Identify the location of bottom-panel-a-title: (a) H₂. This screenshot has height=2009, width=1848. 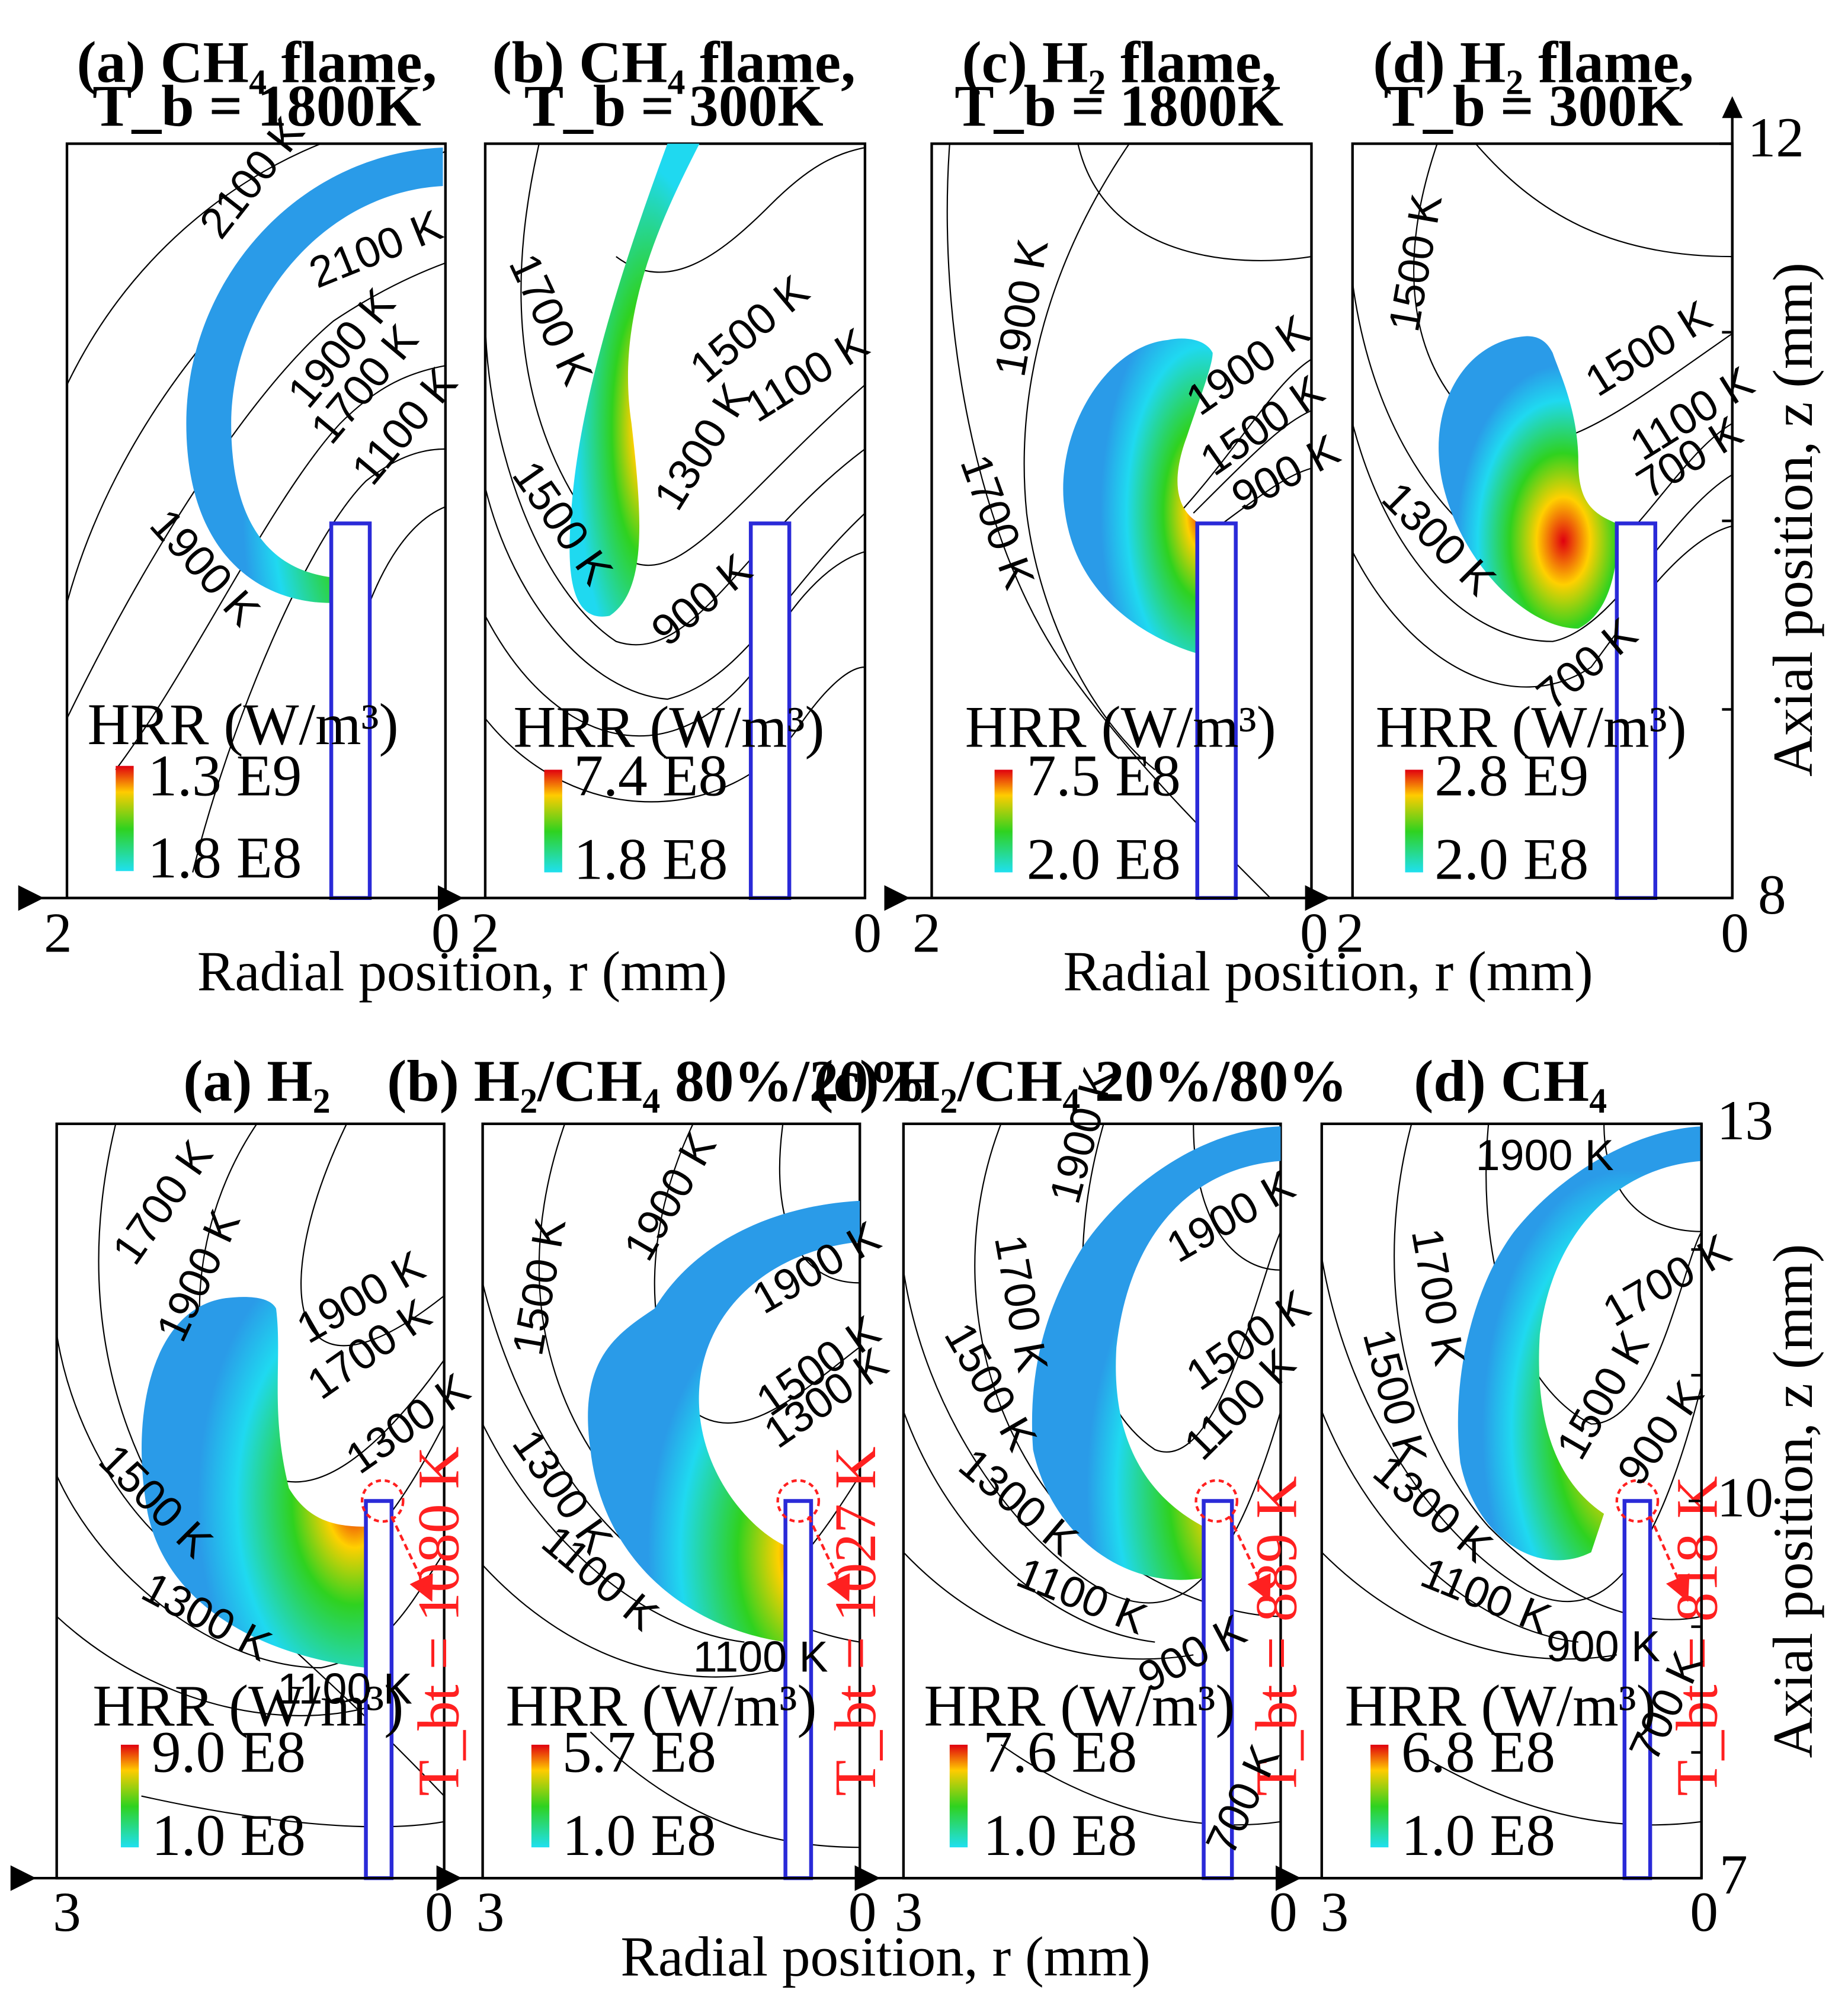
(256, 1081).